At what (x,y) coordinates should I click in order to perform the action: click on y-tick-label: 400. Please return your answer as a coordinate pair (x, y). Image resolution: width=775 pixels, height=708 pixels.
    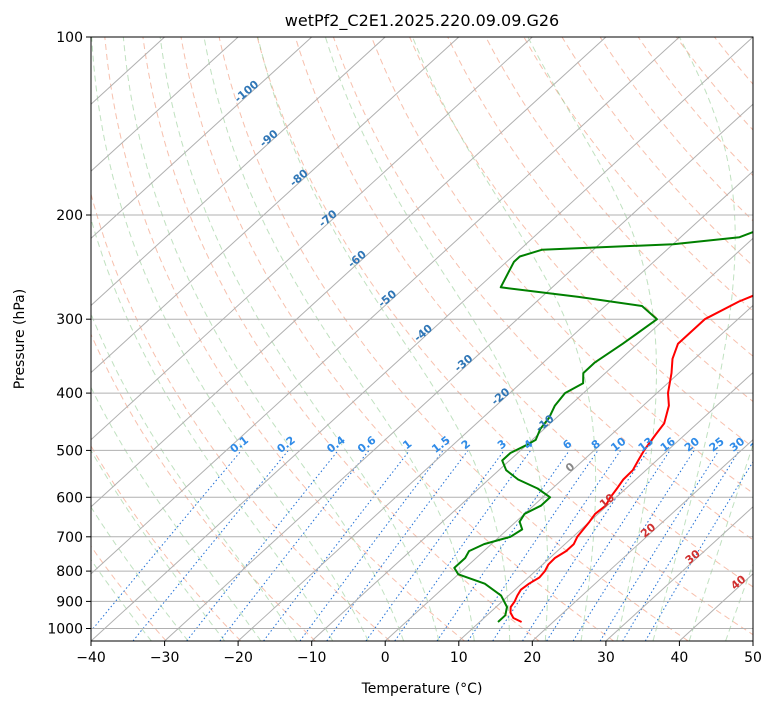
    Looking at the image, I should click on (69, 394).